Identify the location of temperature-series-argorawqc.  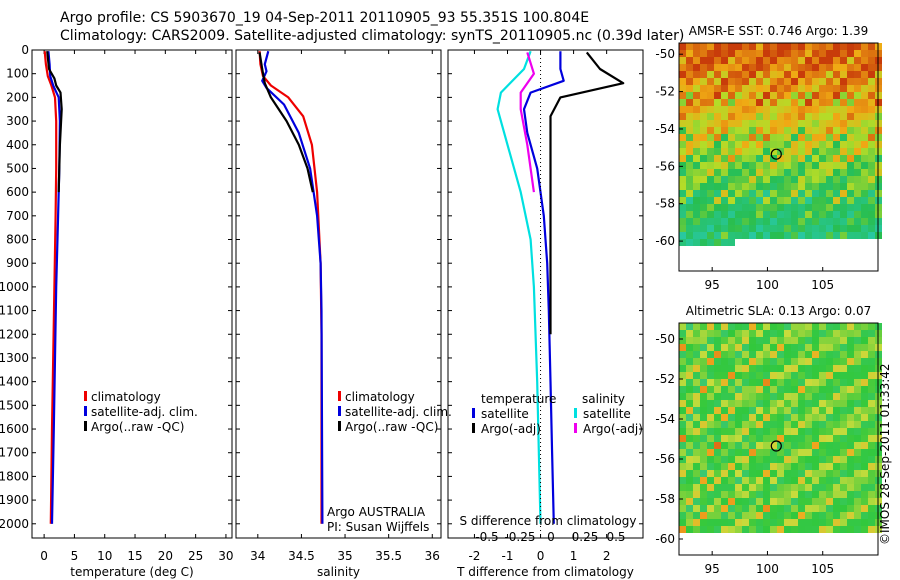
(54, 122).